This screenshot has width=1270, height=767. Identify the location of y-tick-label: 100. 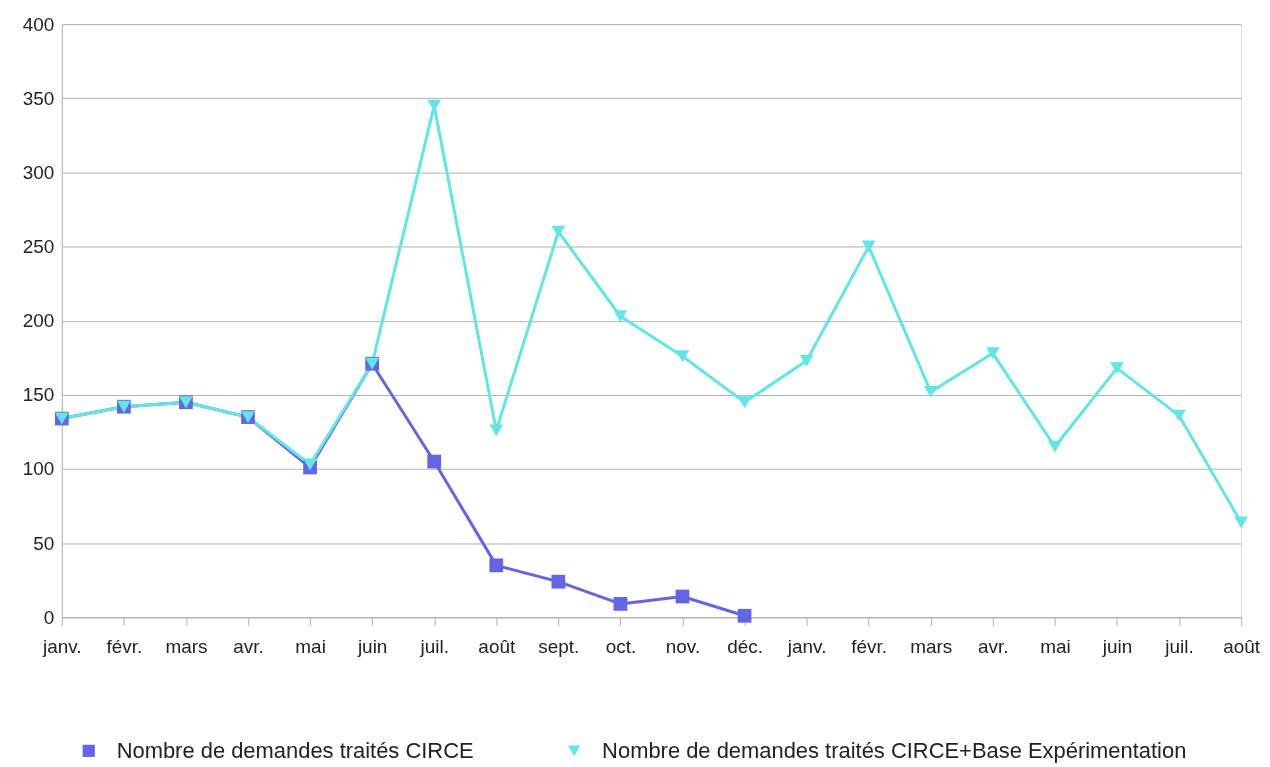
(38, 469).